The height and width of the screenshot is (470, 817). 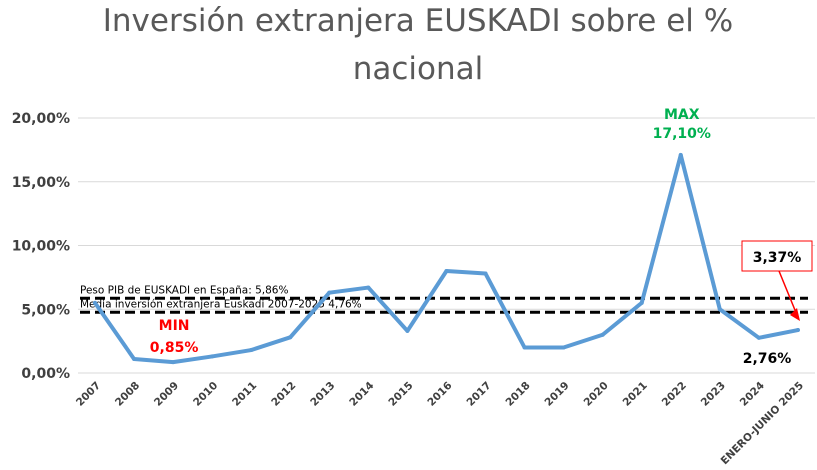 I want to click on x-tick-label: 2020, so click(x=596, y=394).